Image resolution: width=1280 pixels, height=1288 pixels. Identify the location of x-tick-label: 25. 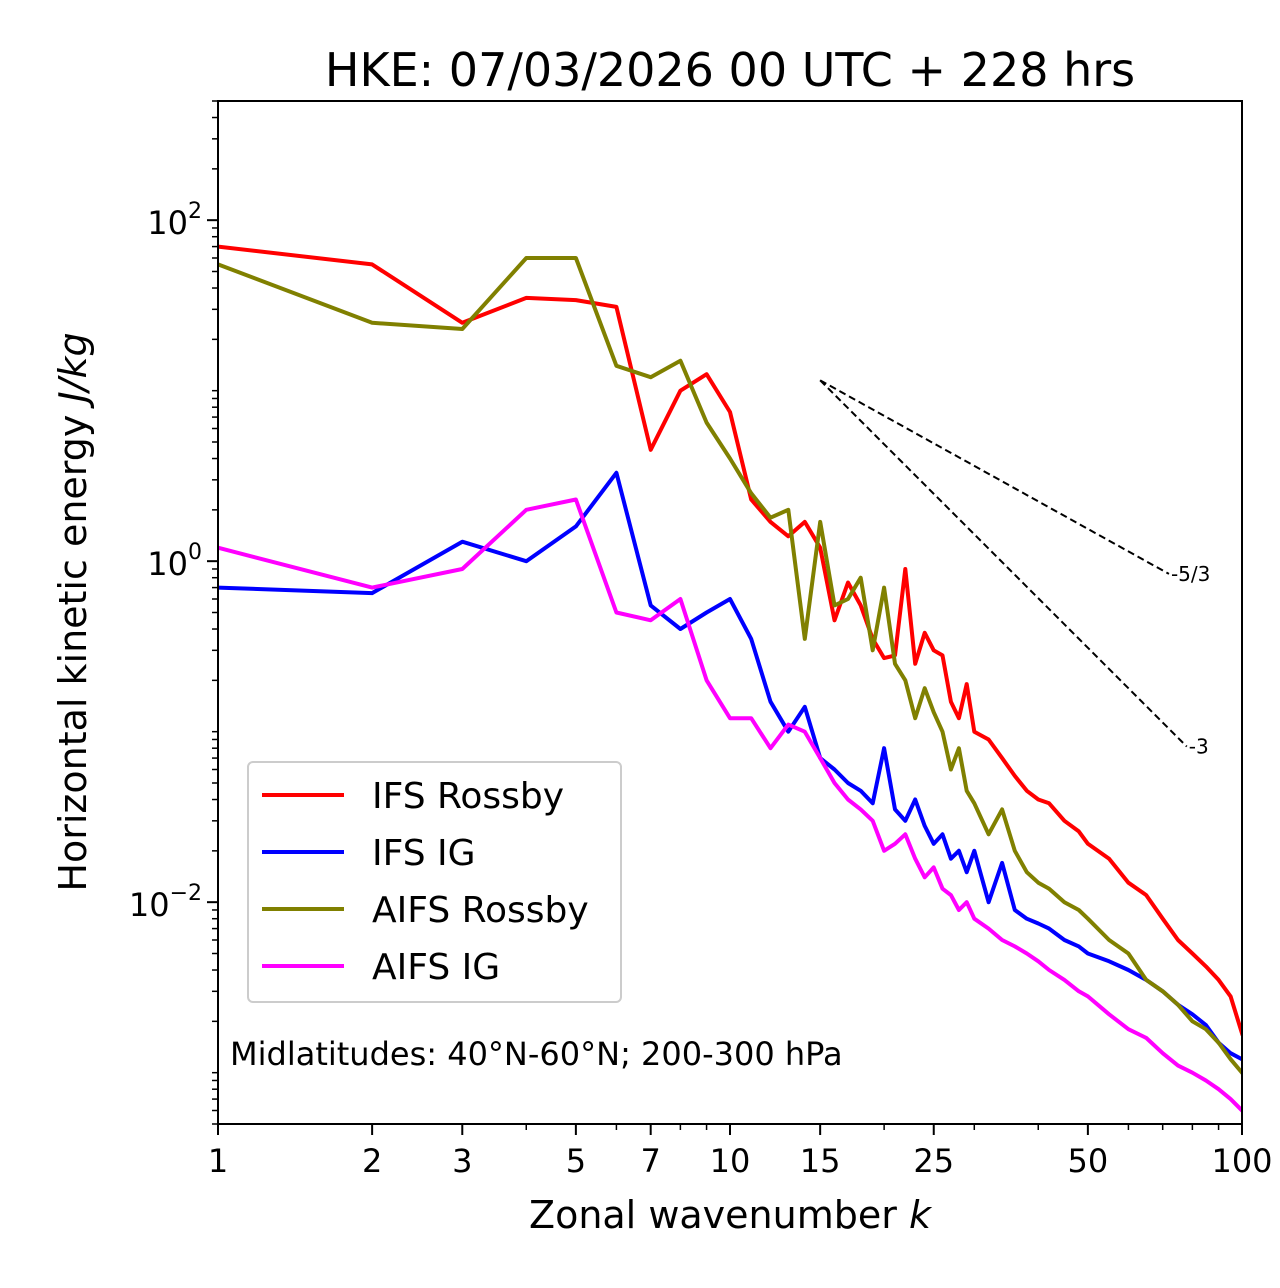
(933, 1161).